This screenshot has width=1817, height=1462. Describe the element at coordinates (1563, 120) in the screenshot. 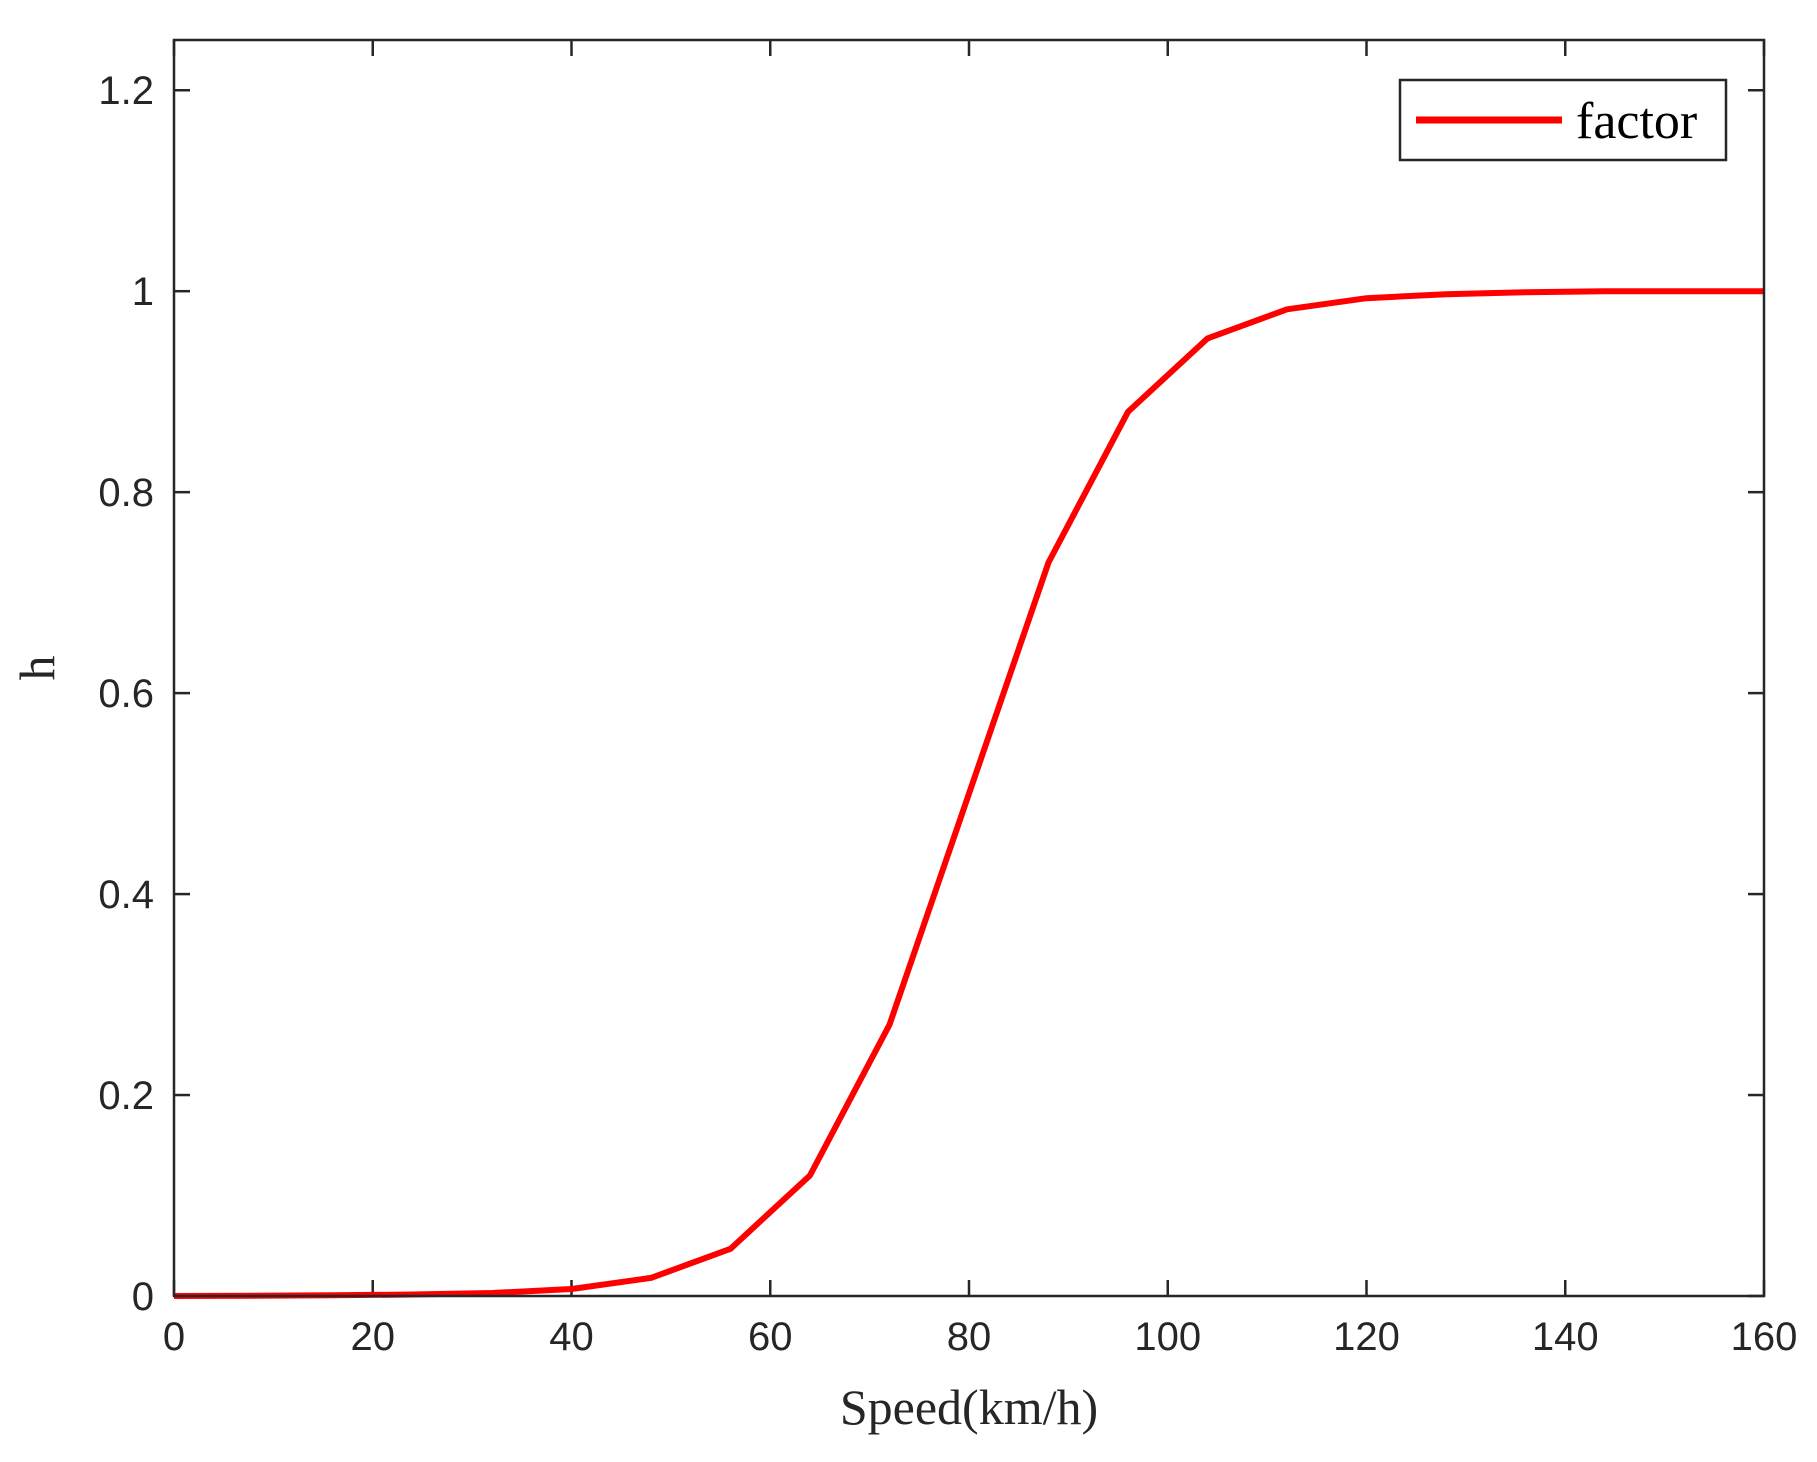

I see `legend: factor` at that location.